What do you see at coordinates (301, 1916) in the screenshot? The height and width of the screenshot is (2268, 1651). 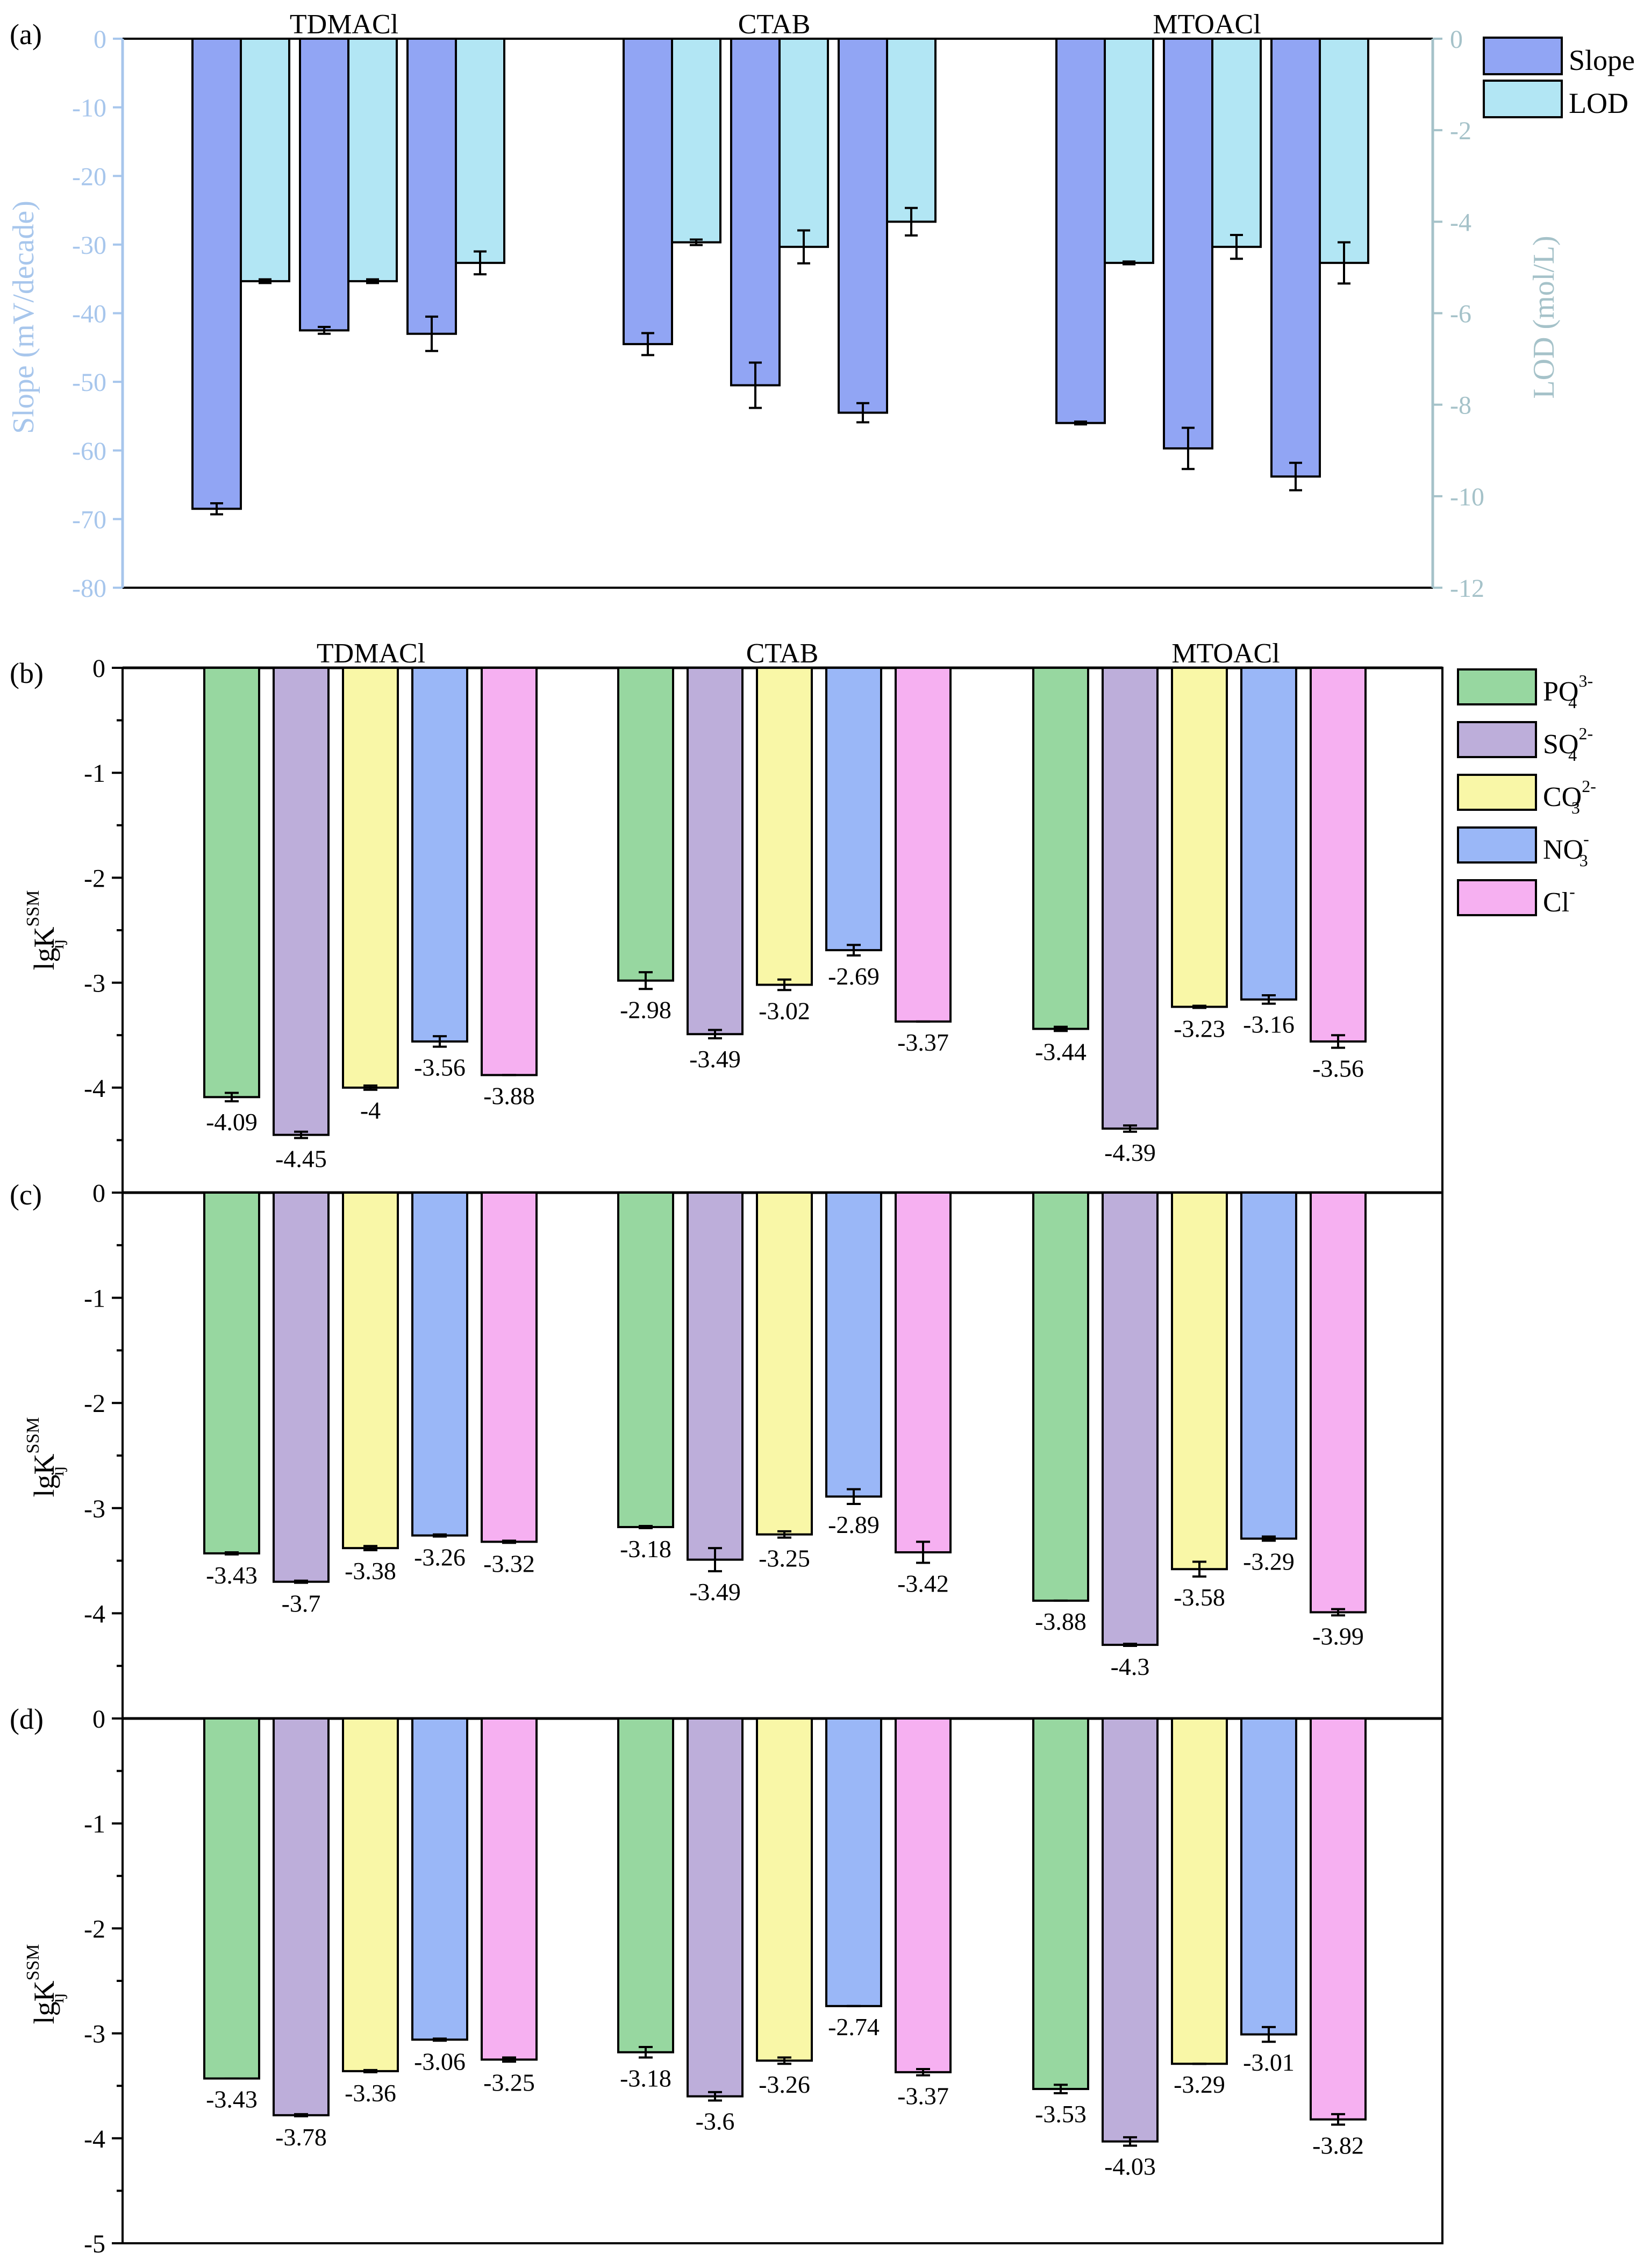 I see `bar-d-tdmacl-so4` at bounding box center [301, 1916].